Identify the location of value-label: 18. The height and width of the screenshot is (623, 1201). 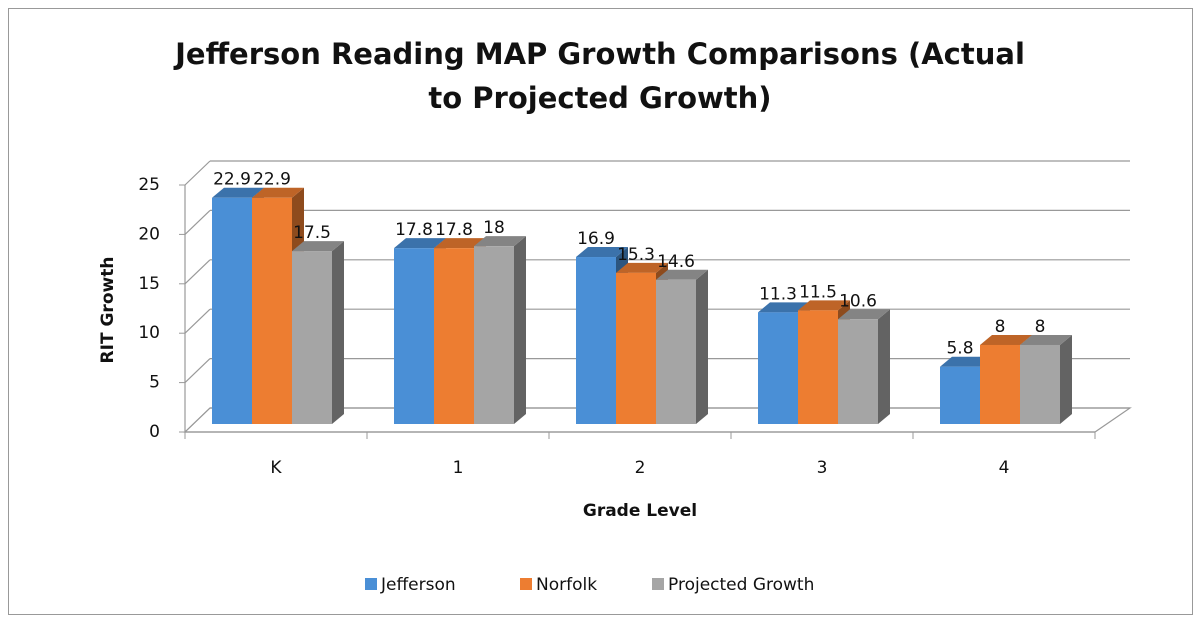
(494, 228).